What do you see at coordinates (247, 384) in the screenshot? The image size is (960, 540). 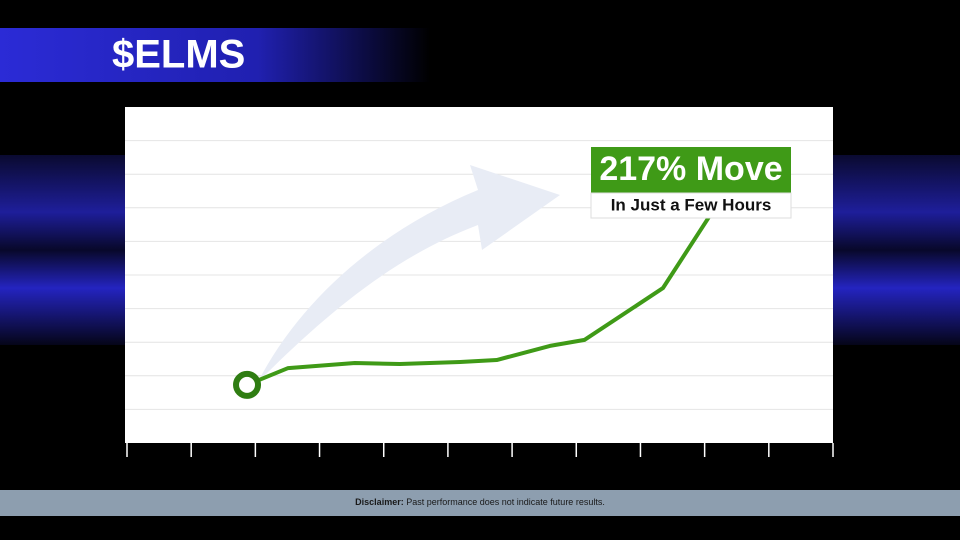 I see `start-marker` at bounding box center [247, 384].